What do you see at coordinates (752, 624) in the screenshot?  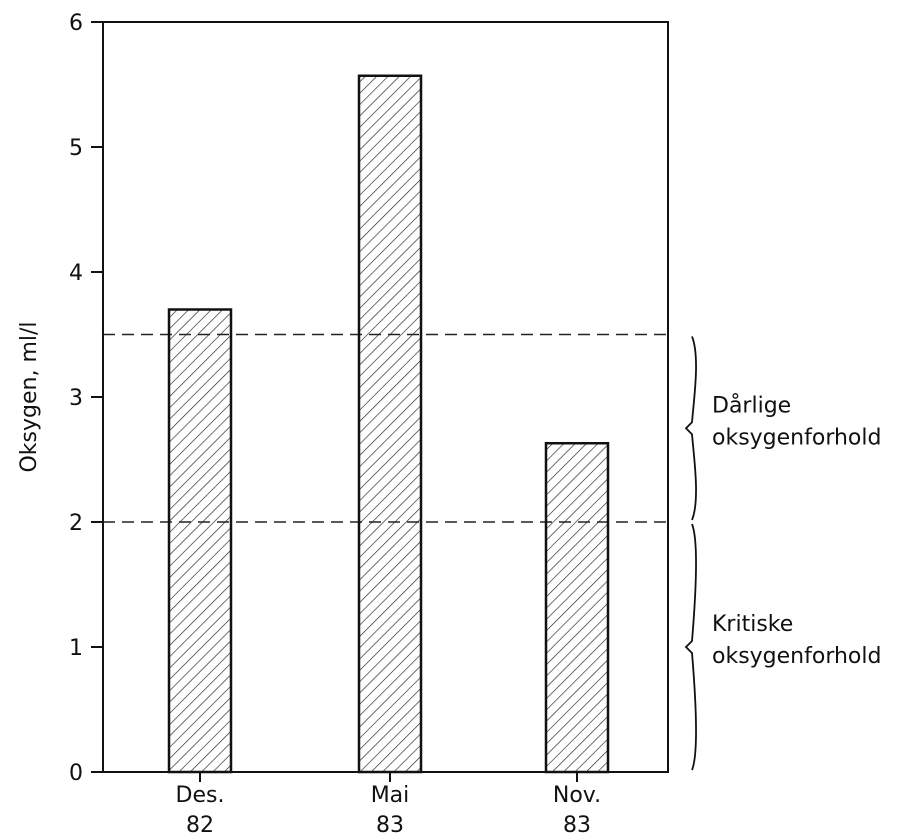 I see `zone-label: Kritiske` at bounding box center [752, 624].